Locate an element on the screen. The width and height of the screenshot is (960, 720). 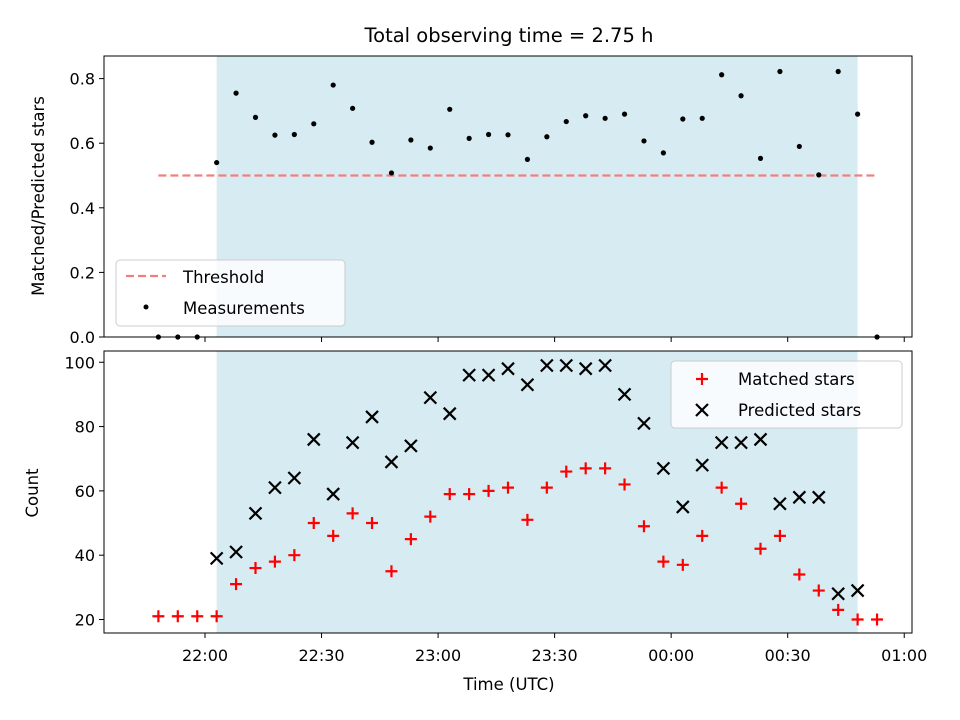
legend-predicted-swatch is located at coordinates (702, 410).